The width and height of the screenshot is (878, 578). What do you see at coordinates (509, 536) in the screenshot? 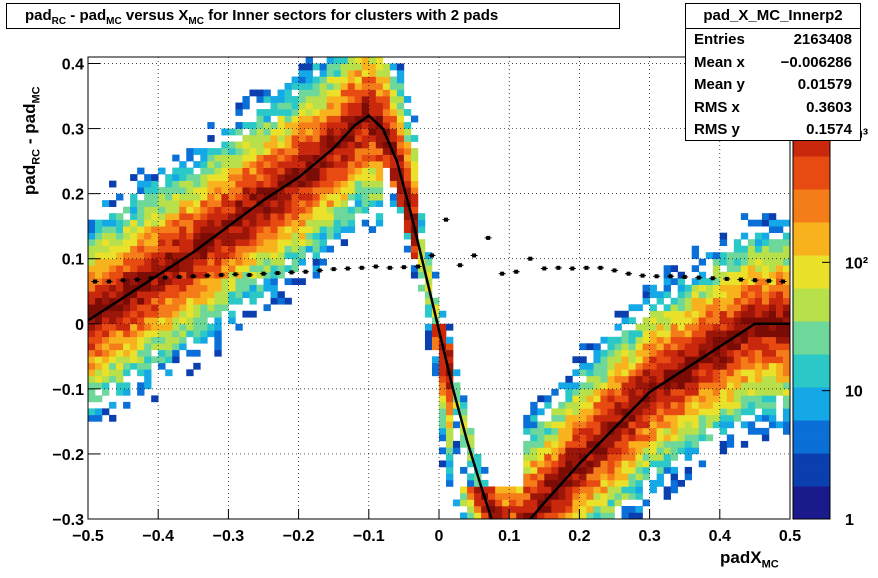
I see `x-tick-label: 0.1` at bounding box center [509, 536].